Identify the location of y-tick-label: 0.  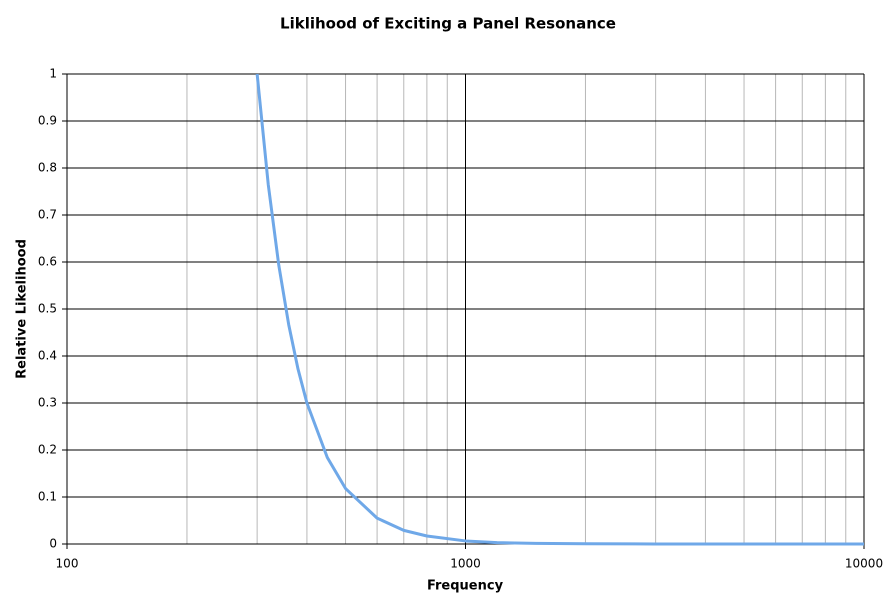
(53, 544).